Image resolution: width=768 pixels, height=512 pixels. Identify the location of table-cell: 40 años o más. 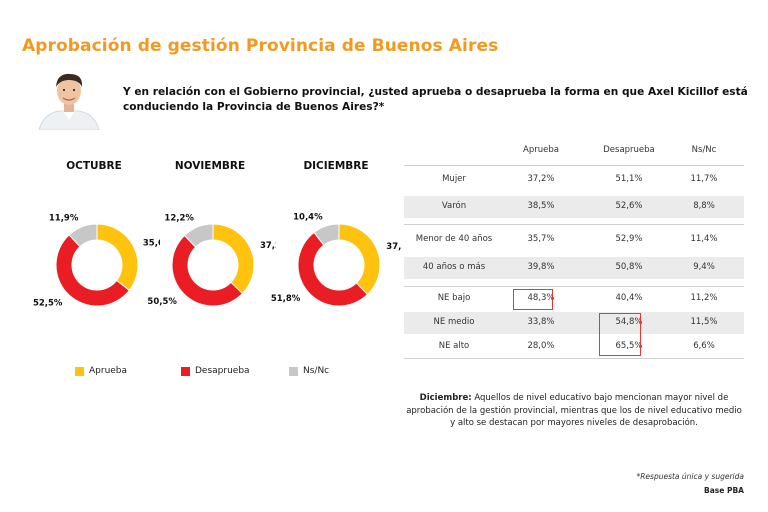
(454, 267).